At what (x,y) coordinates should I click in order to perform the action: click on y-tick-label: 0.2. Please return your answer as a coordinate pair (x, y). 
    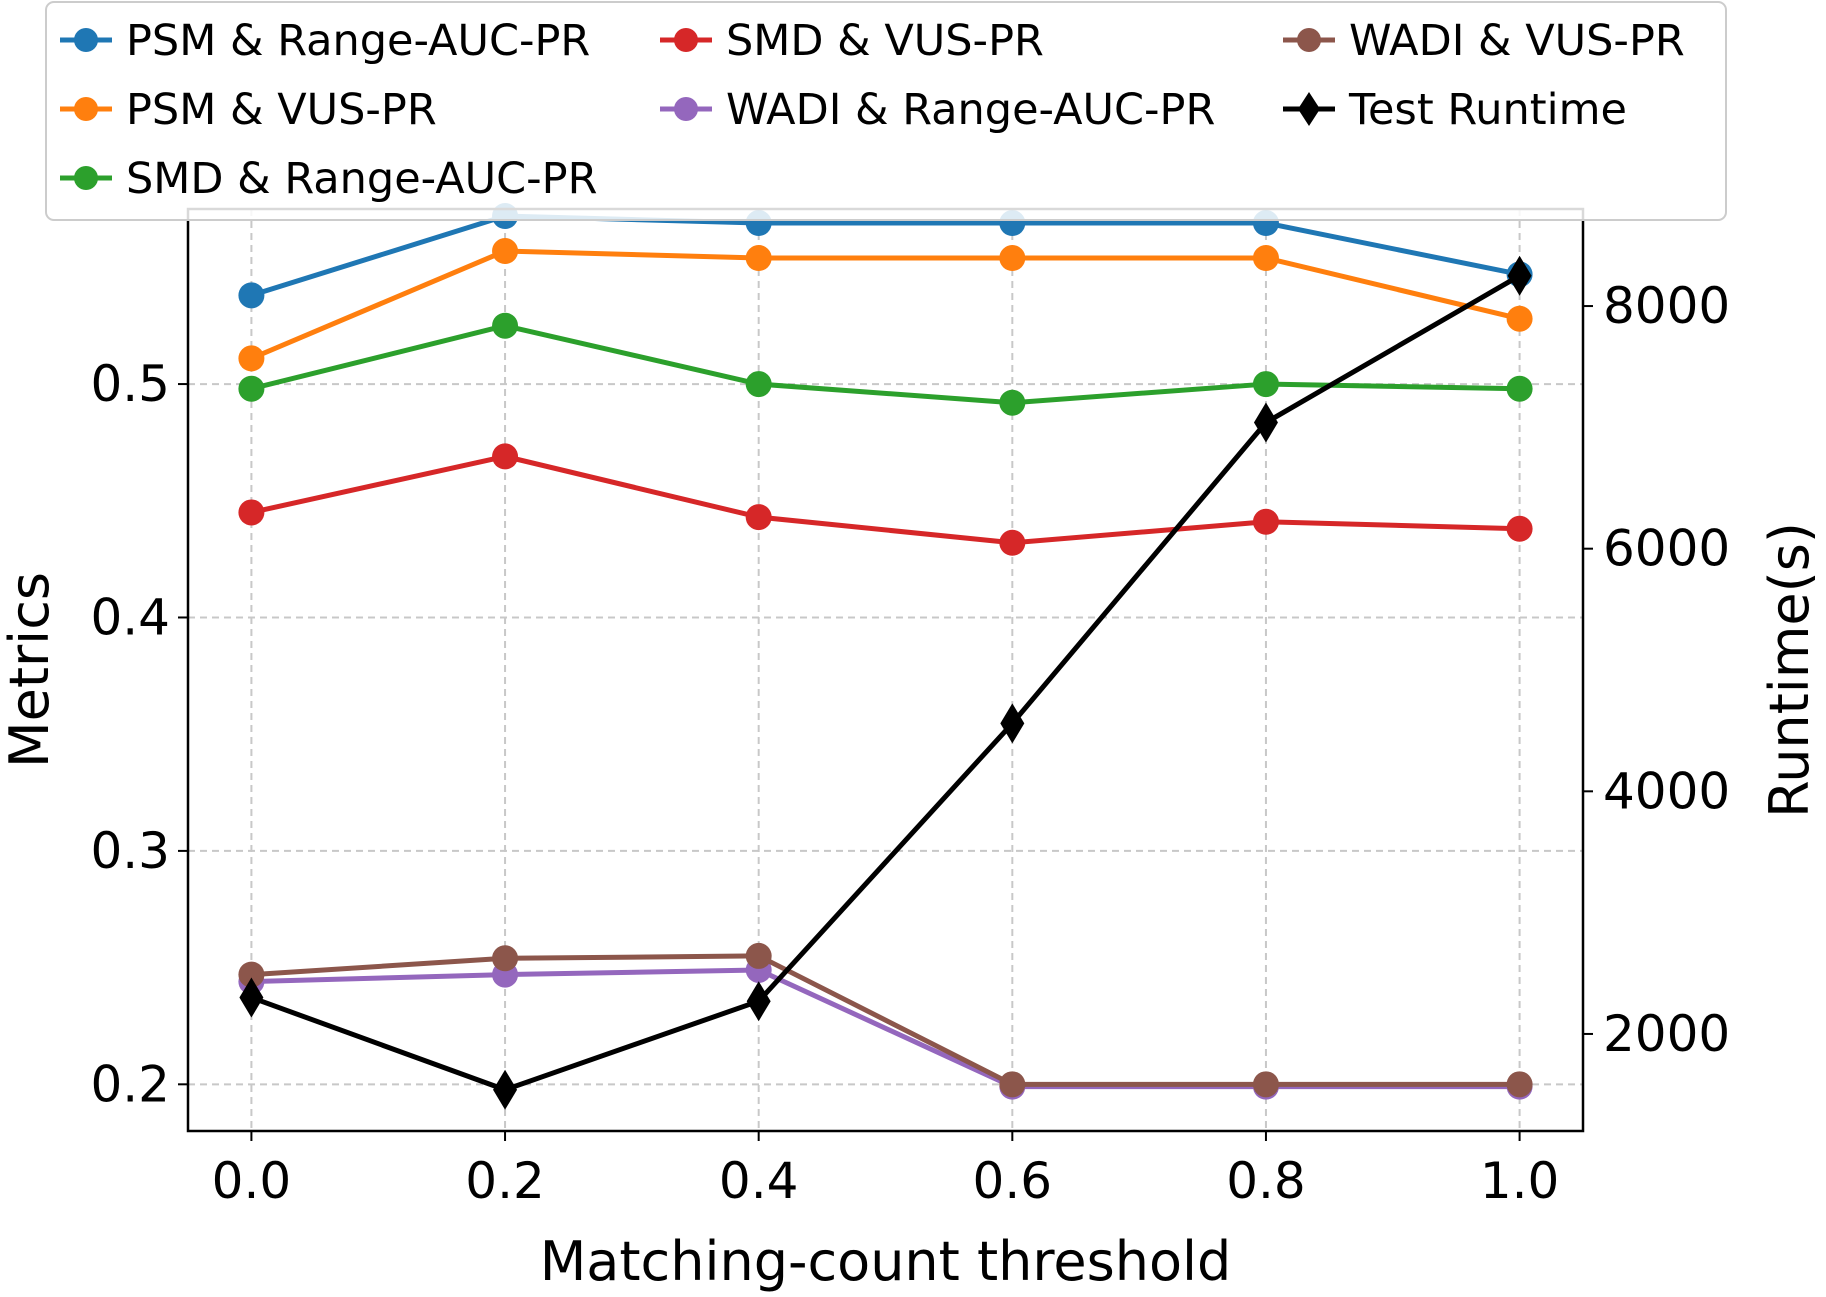
    Looking at the image, I should click on (130, 1084).